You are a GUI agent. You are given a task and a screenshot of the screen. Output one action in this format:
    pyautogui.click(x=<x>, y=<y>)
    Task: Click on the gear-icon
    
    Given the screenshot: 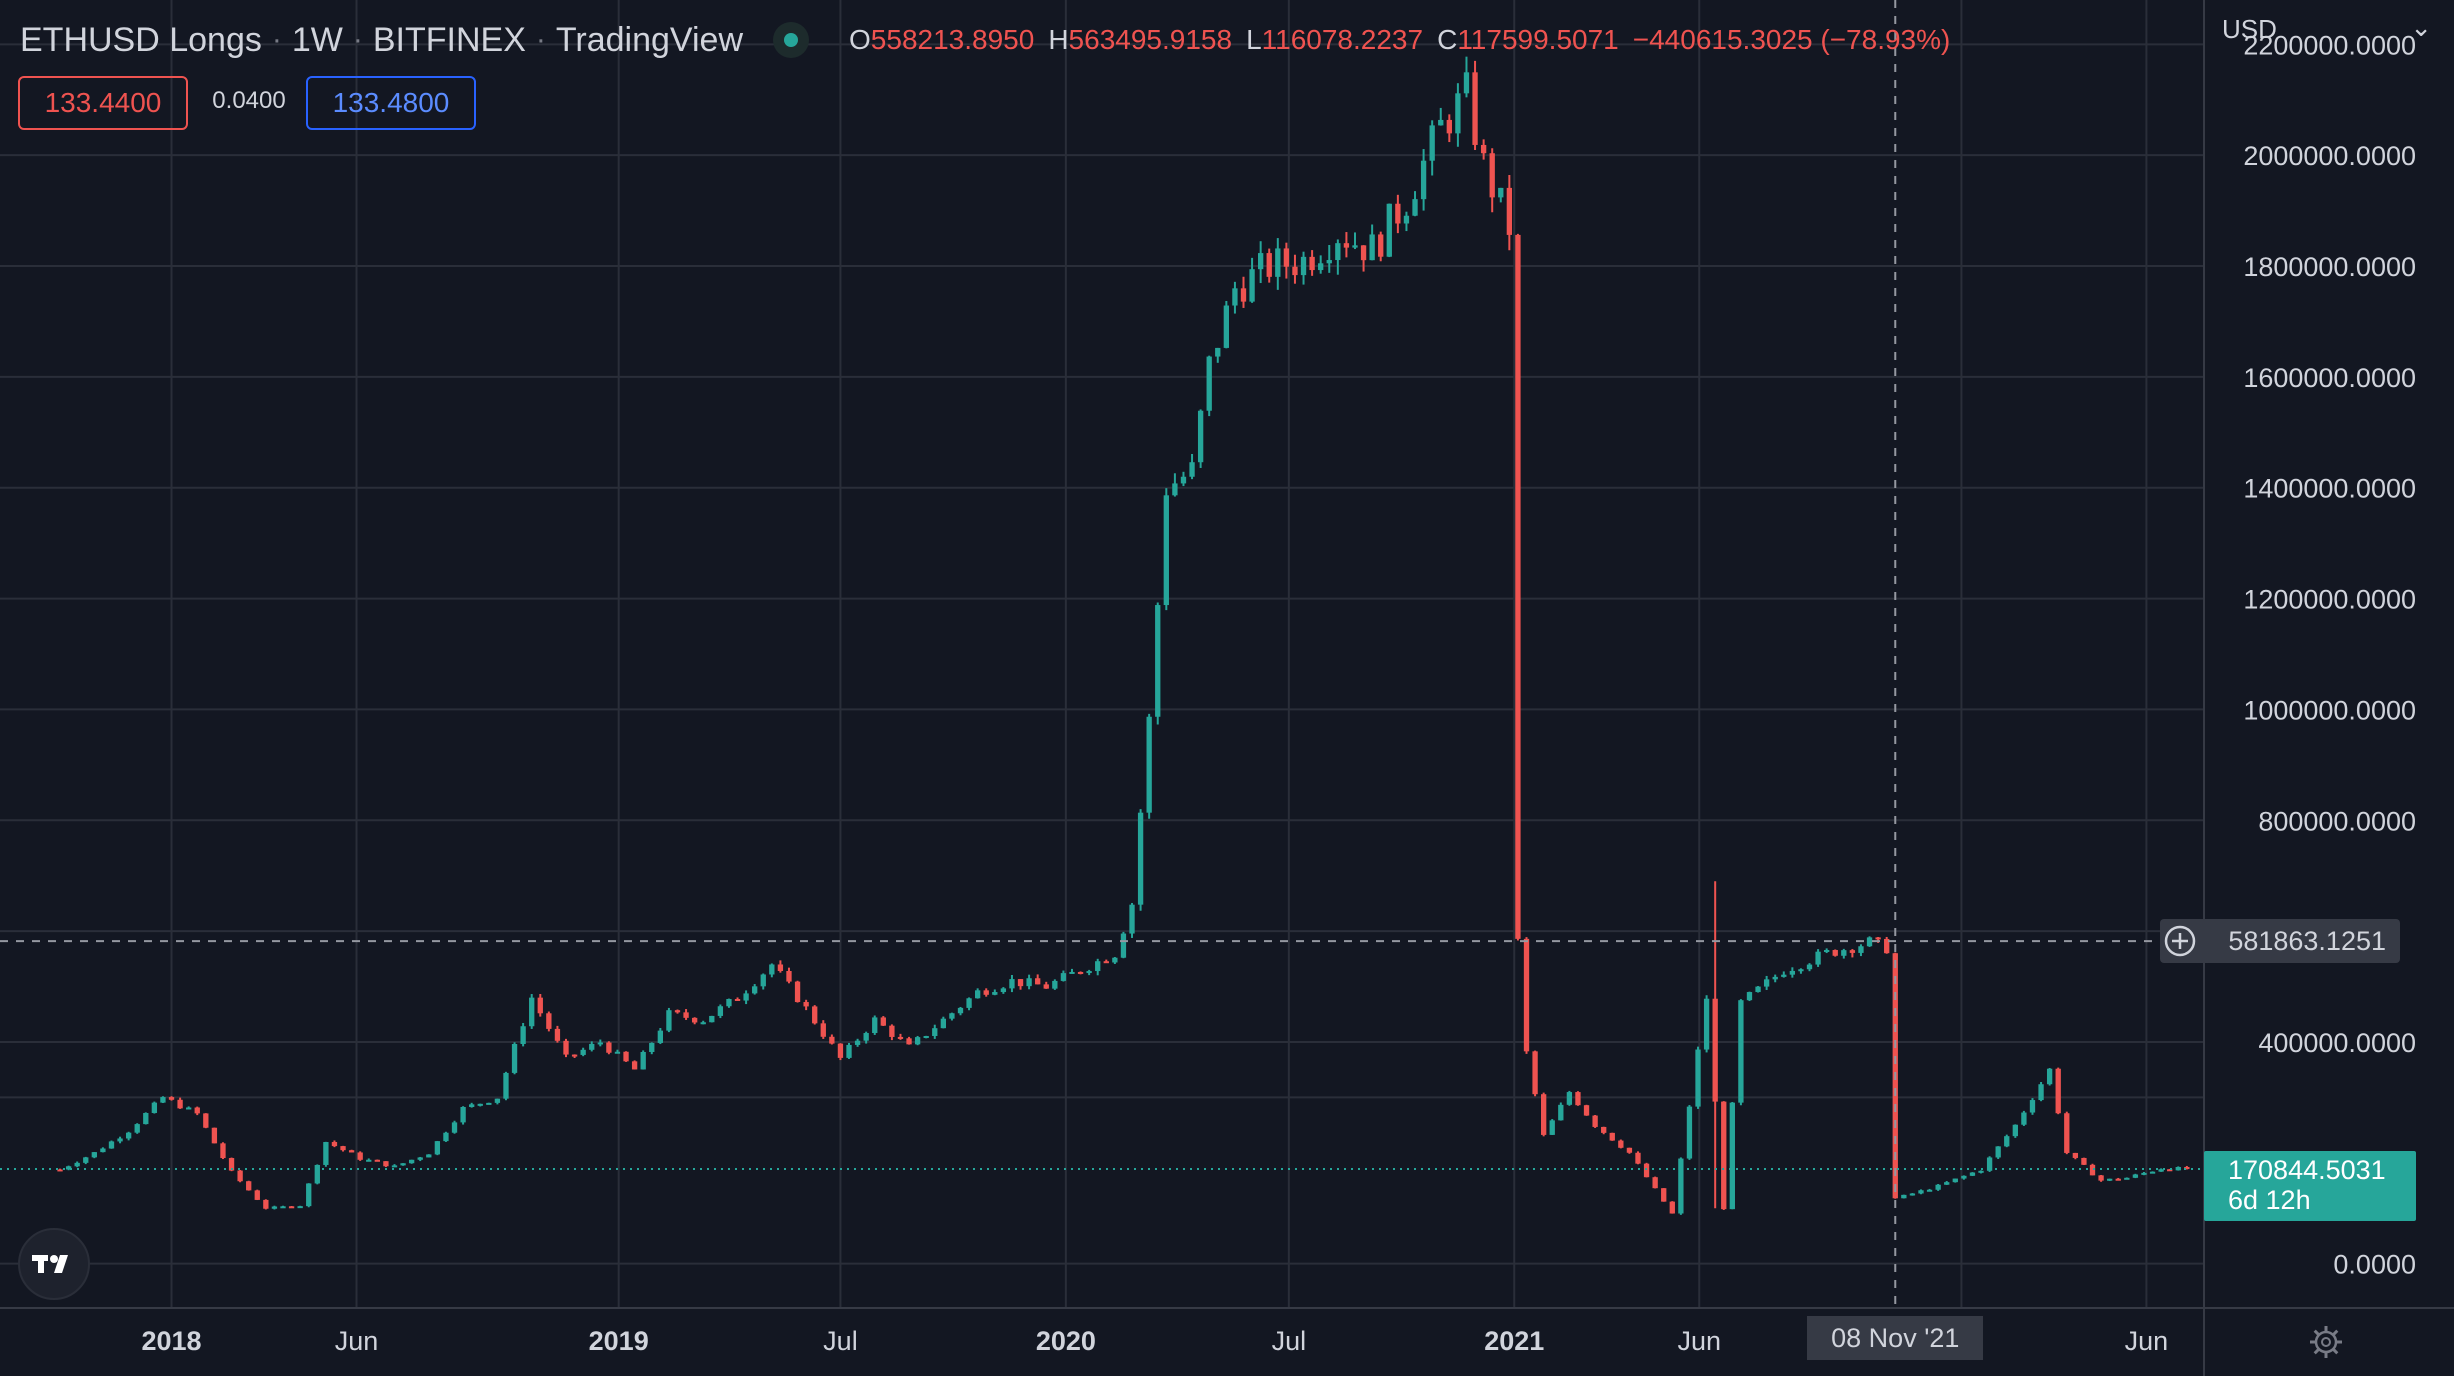 What is the action you would take?
    pyautogui.click(x=2326, y=1342)
    